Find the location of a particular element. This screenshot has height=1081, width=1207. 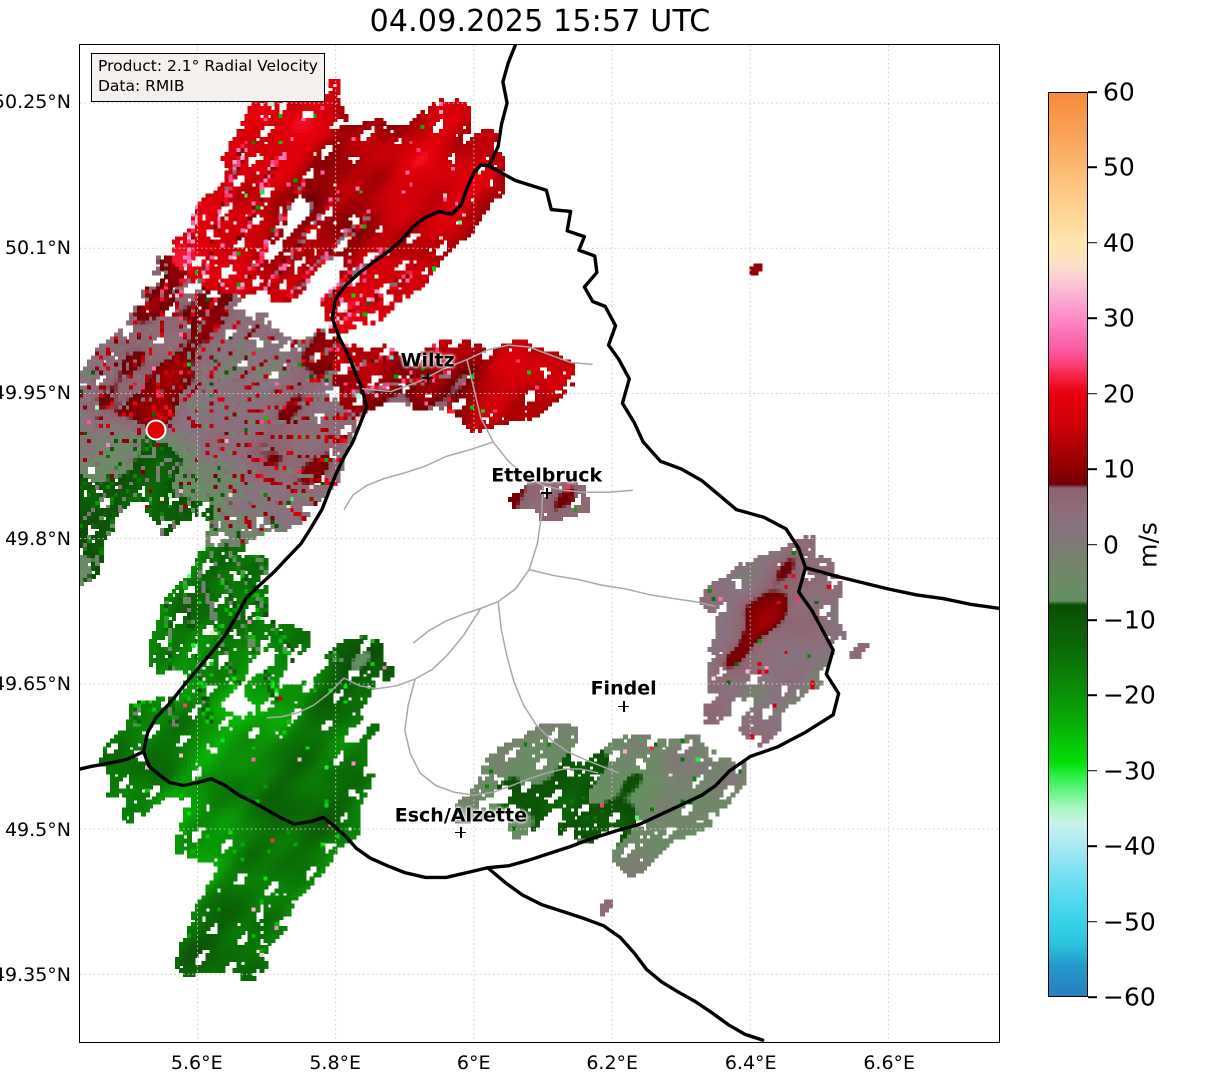

colorbar-tick-label: −30 is located at coordinates (1129, 771).